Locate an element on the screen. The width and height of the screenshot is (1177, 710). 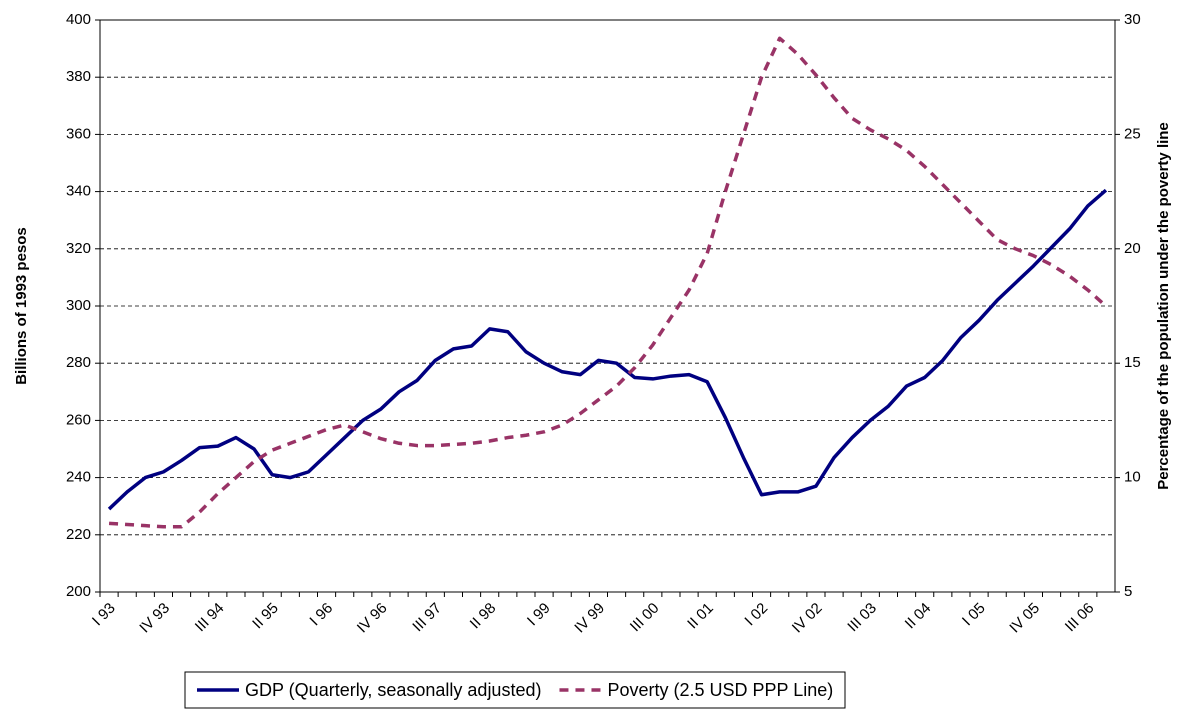
y-tick-label: 220 is located at coordinates (78, 534).